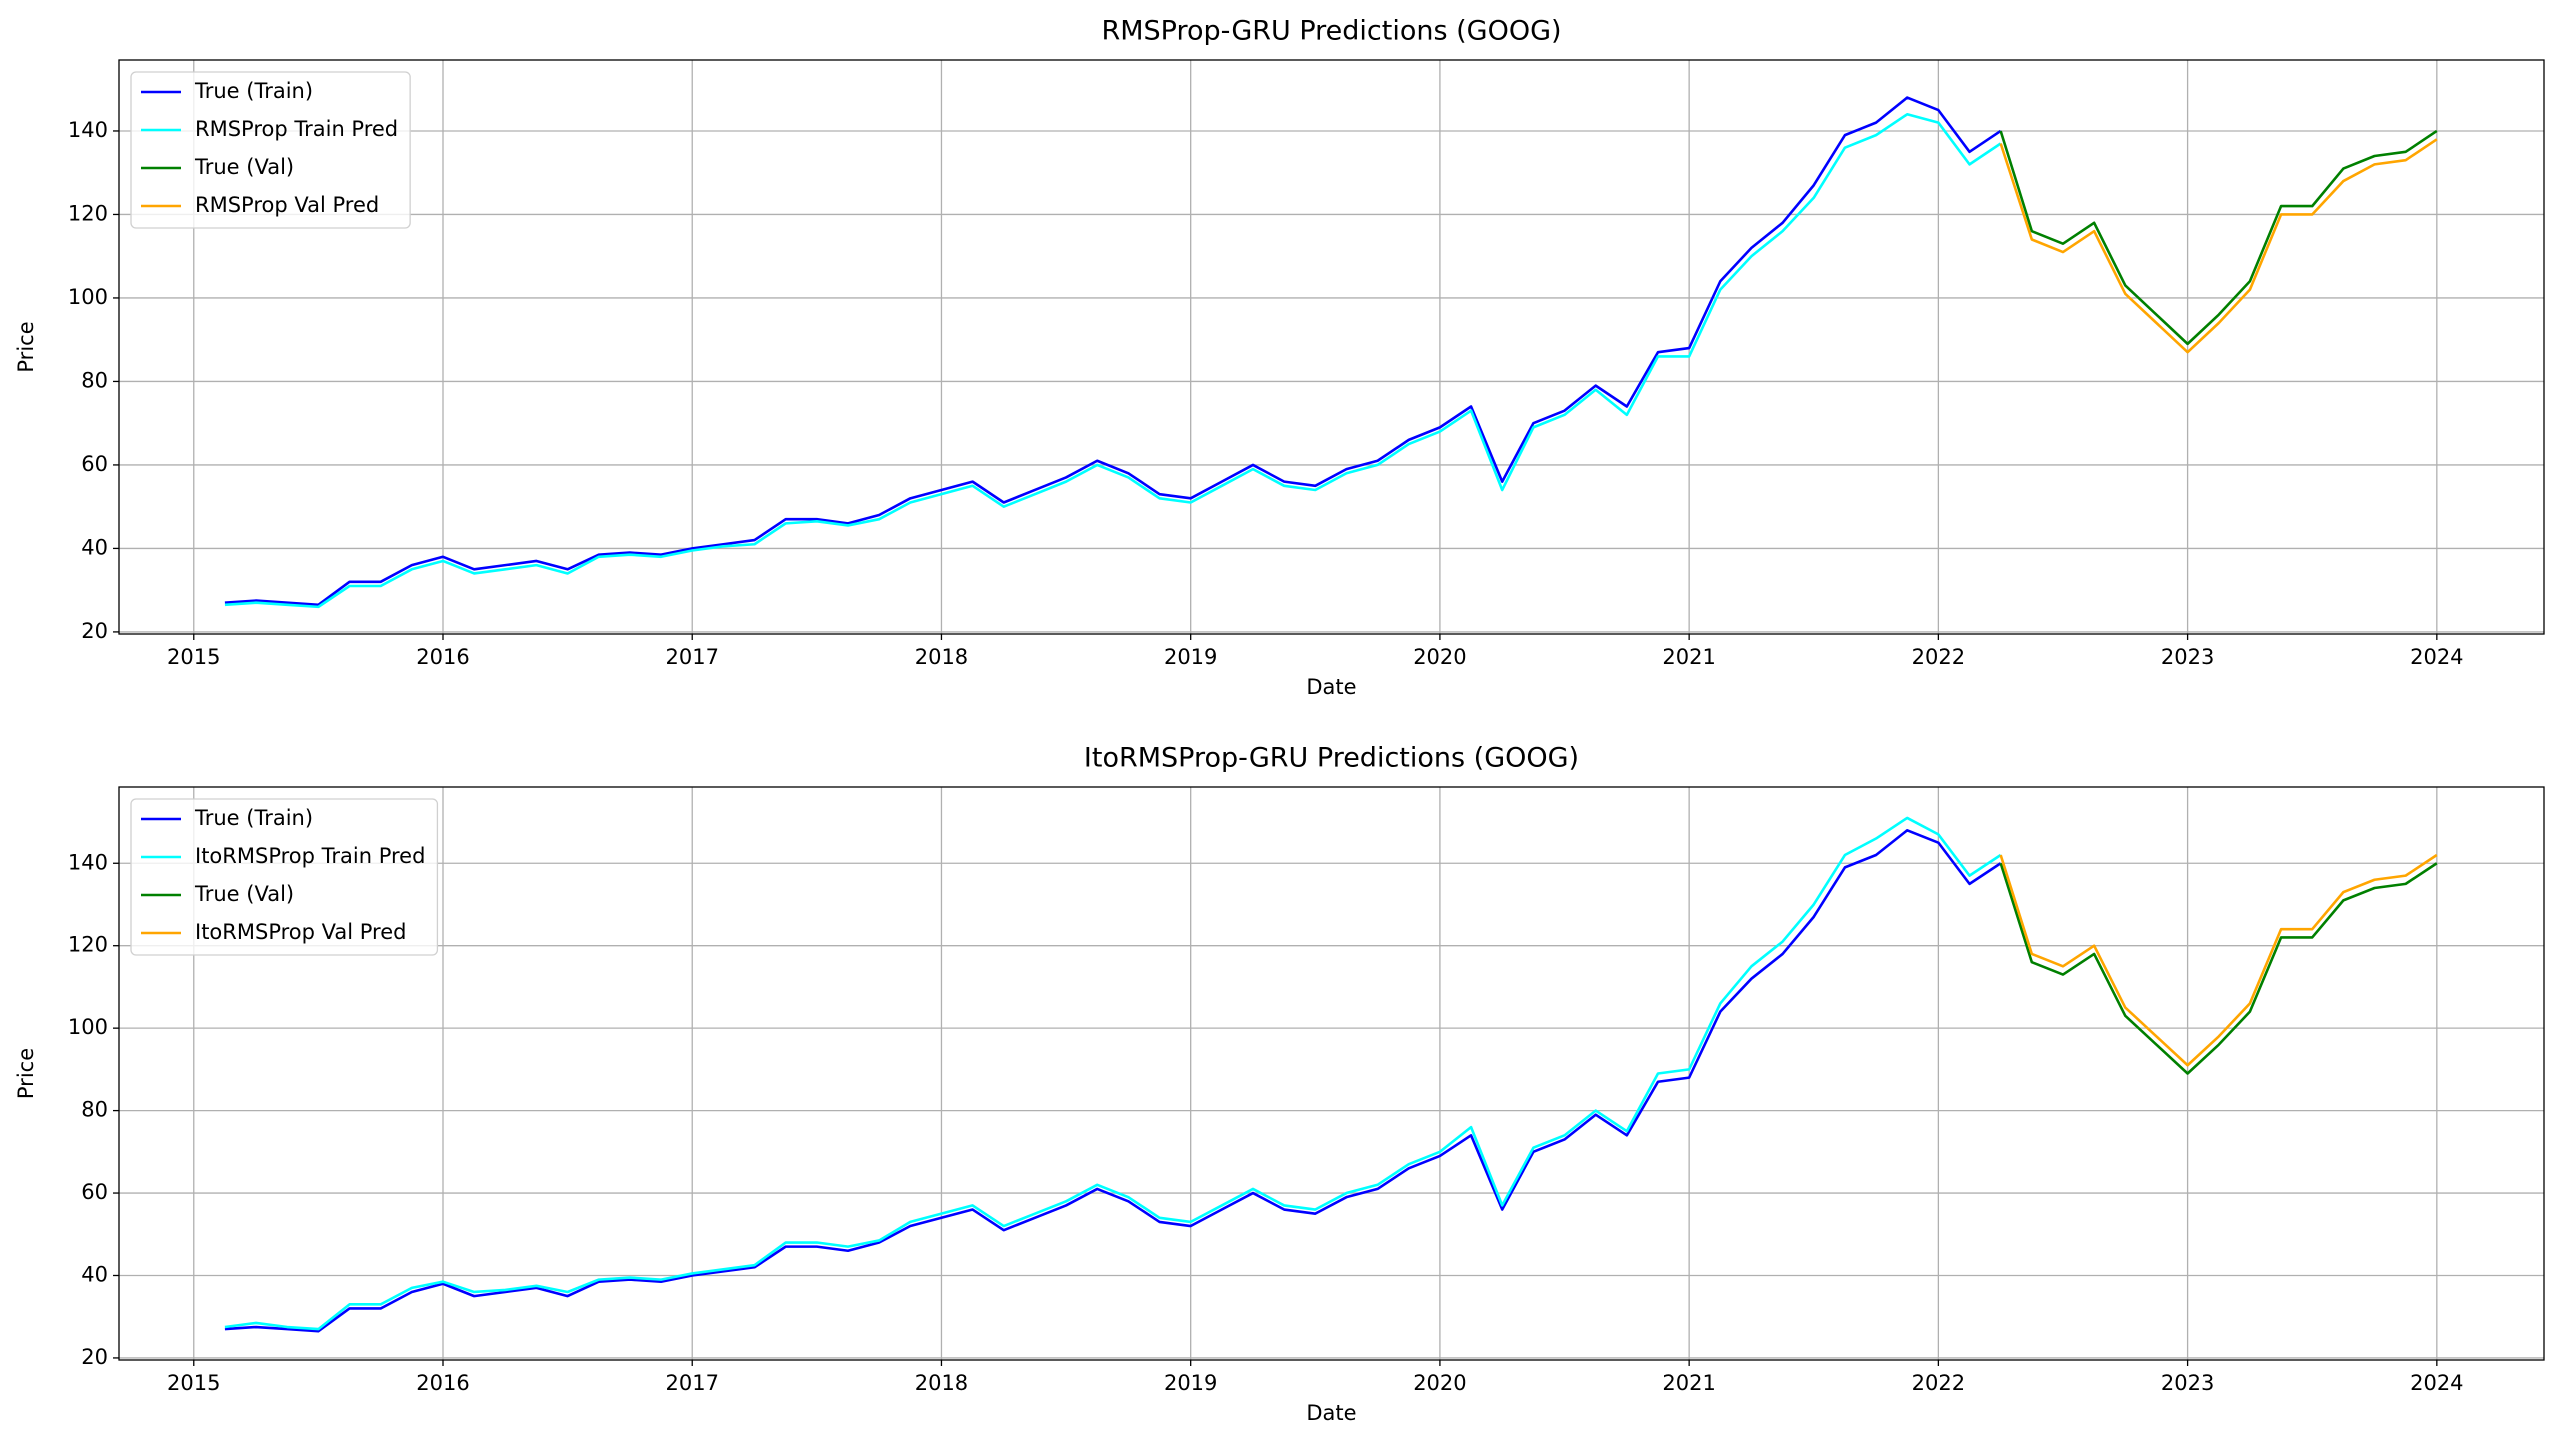 The image size is (2560, 1449). Describe the element at coordinates (300, 932) in the screenshot. I see `legend-label: ItoRMSProp Val Pred` at that location.